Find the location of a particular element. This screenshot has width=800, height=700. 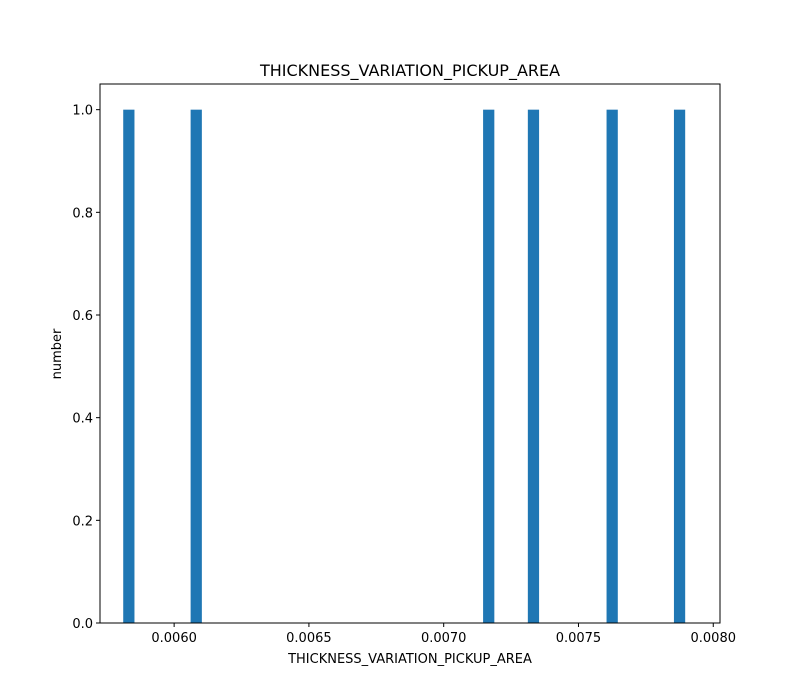

x-axis-label: THICKNESS_VARIATION_PICKUP_AREA is located at coordinates (409, 659).